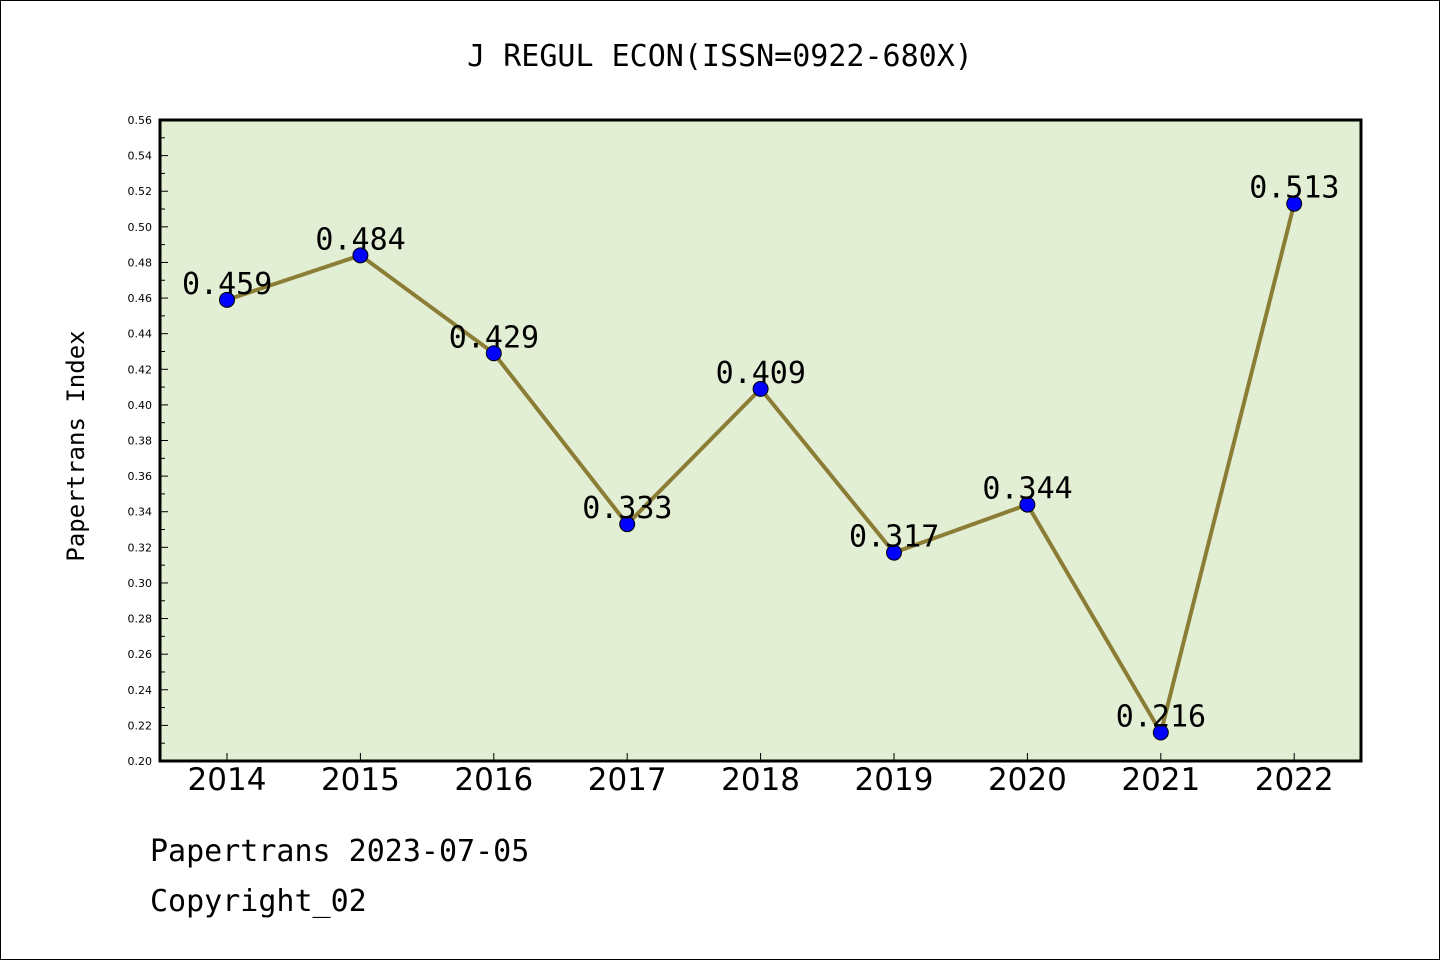 Image resolution: width=1440 pixels, height=960 pixels. I want to click on data-label: 0.333, so click(627, 508).